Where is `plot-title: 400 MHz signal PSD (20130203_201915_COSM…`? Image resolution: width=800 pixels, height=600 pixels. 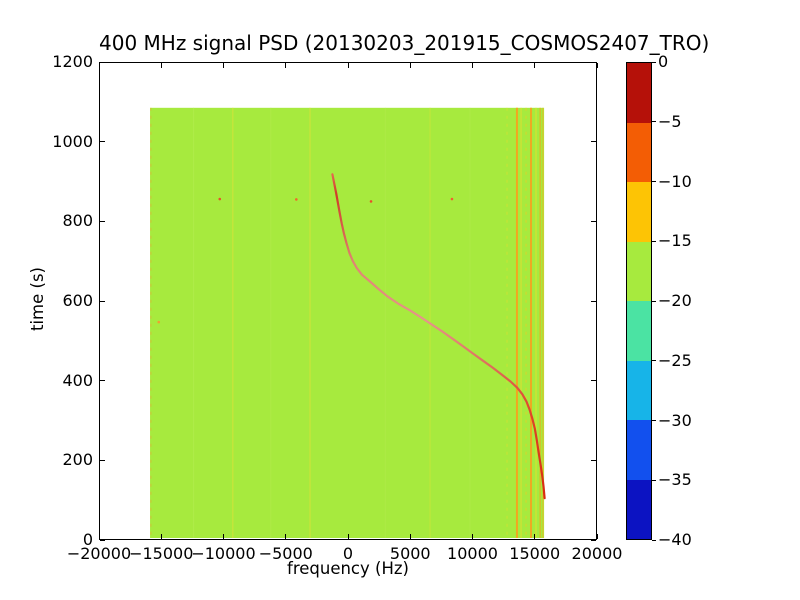 plot-title: 400 MHz signal PSD (20130203_201915_COSM… is located at coordinates (404, 43).